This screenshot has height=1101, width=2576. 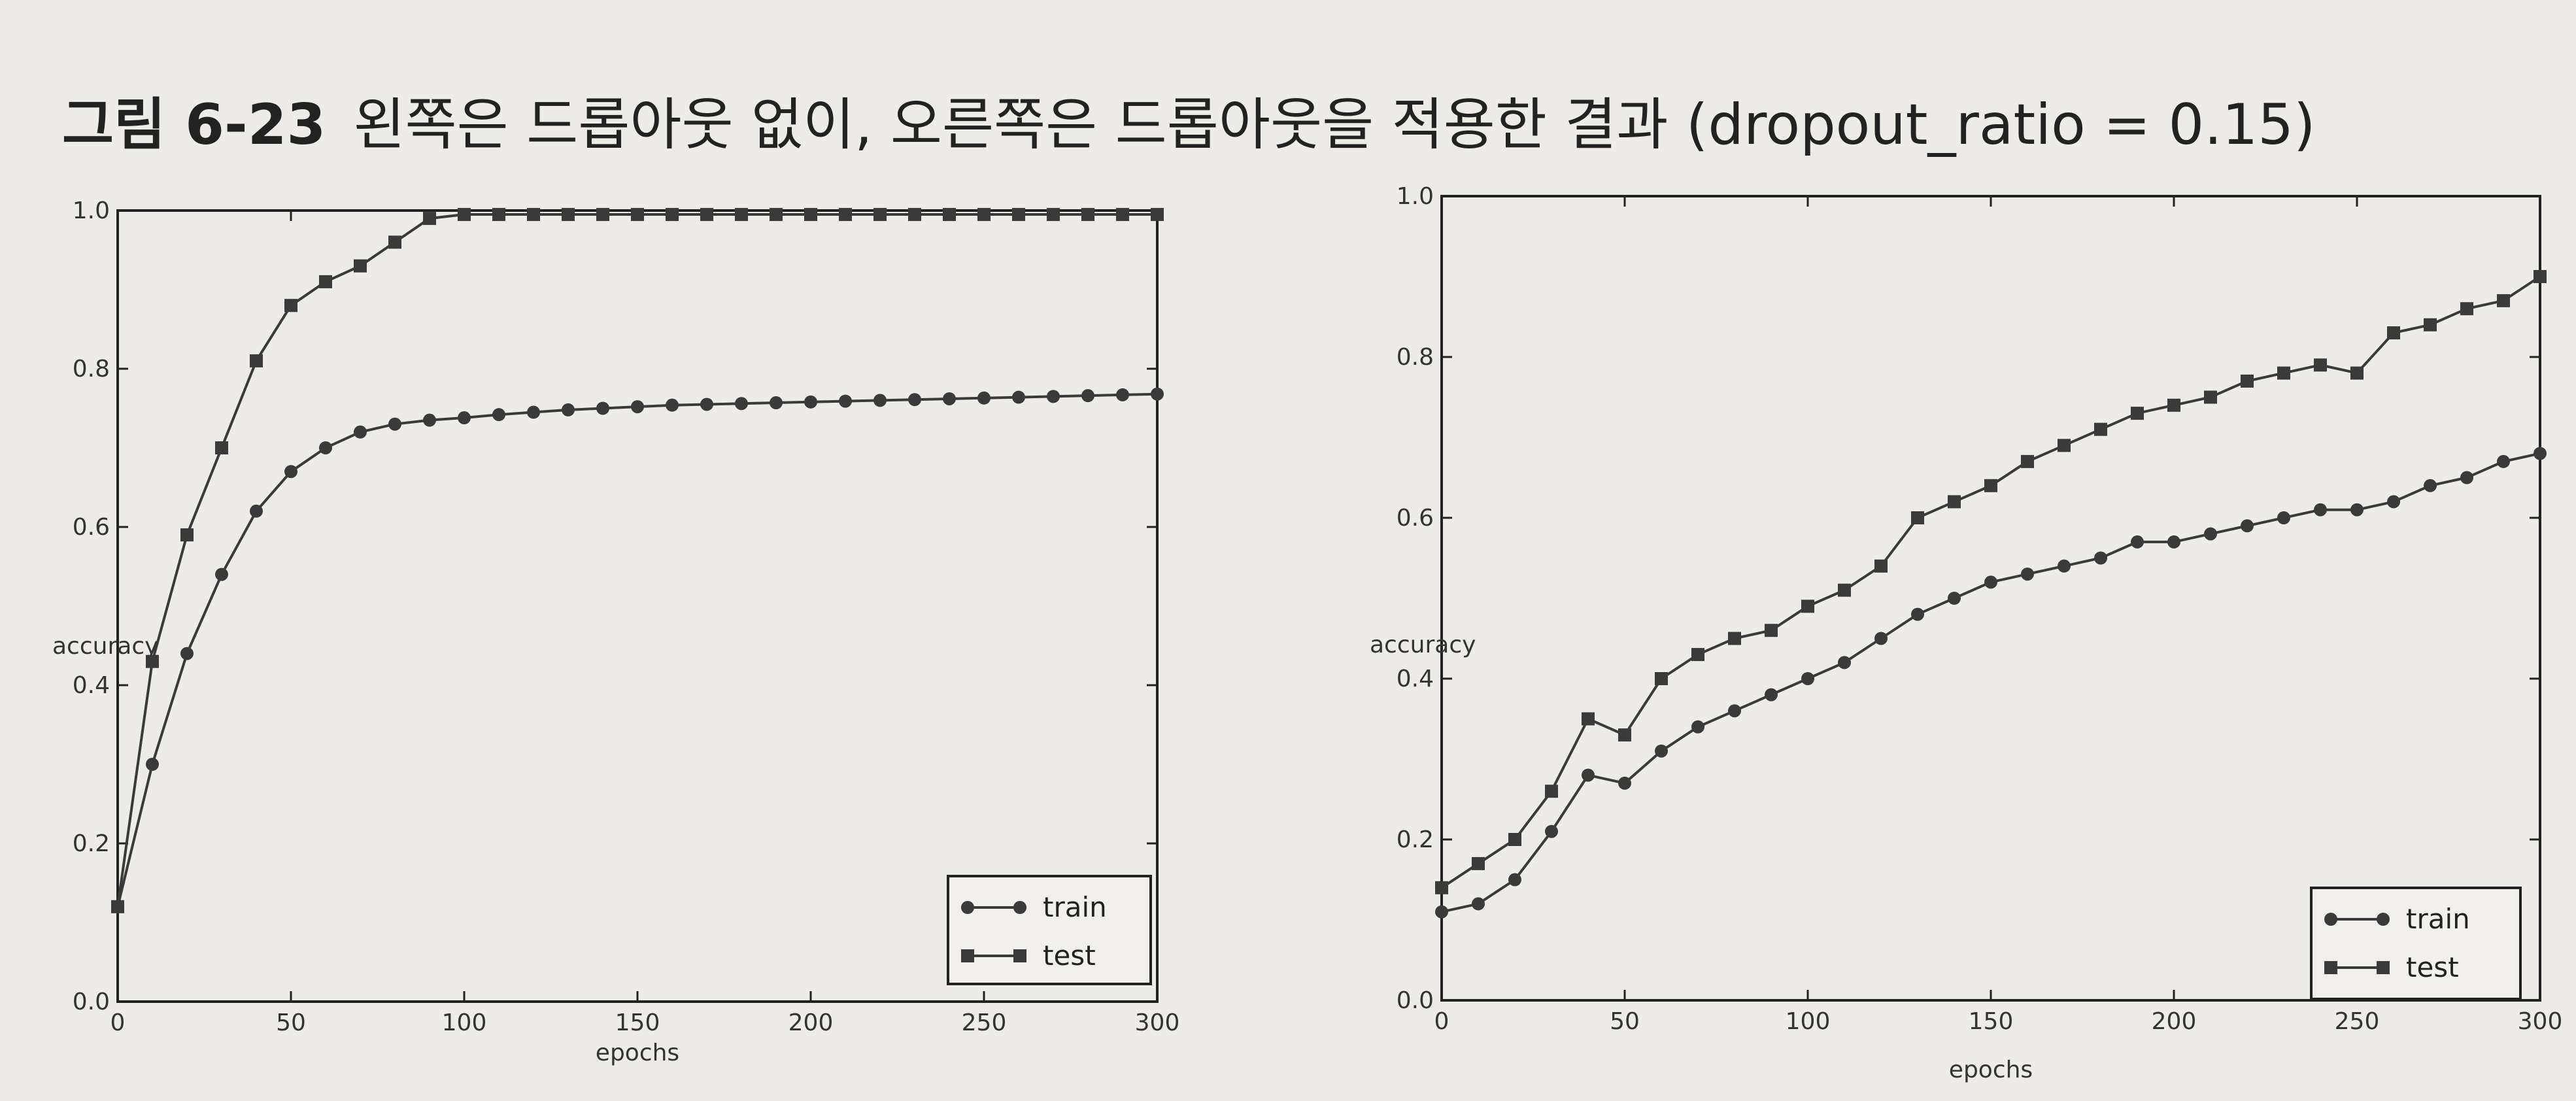 I want to click on x-tick-label: 300, so click(x=2540, y=1021).